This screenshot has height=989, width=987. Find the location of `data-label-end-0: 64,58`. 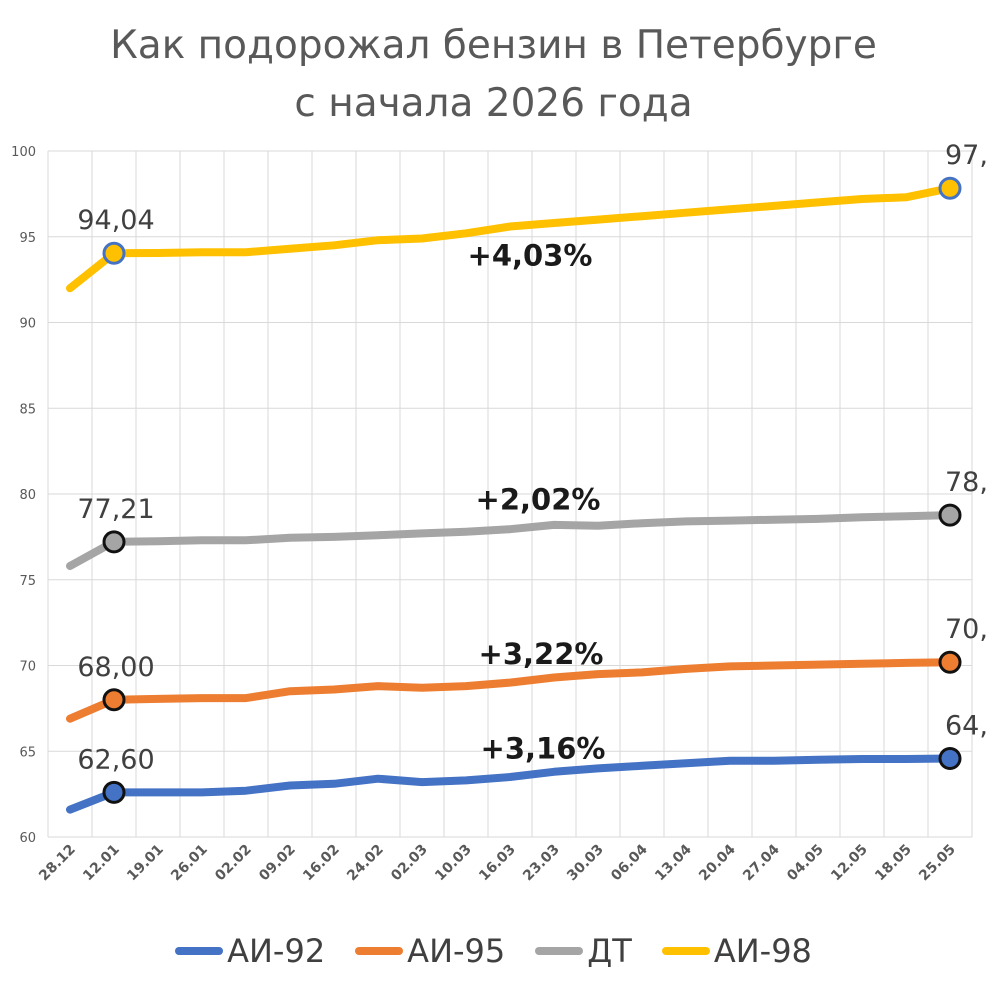

data-label-end-0: 64,58 is located at coordinates (966, 725).